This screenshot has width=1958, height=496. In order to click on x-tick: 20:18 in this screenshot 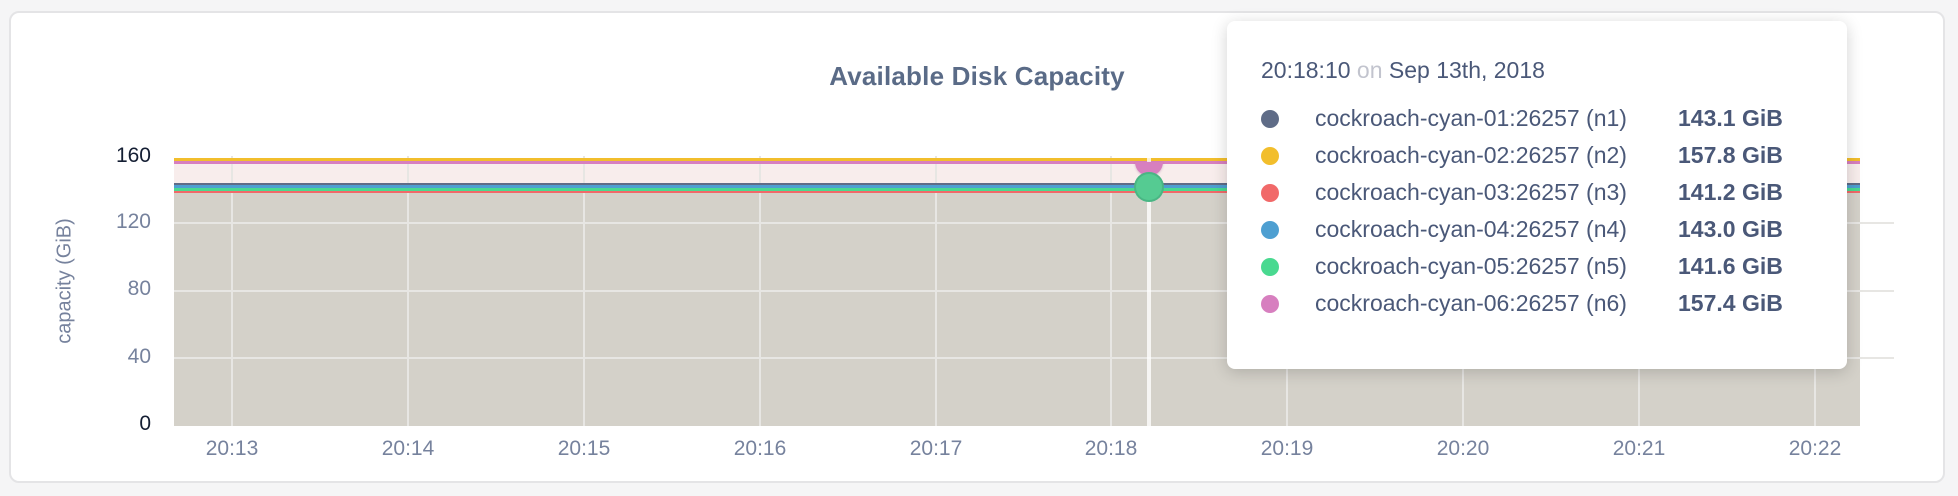, I will do `click(1111, 448)`.